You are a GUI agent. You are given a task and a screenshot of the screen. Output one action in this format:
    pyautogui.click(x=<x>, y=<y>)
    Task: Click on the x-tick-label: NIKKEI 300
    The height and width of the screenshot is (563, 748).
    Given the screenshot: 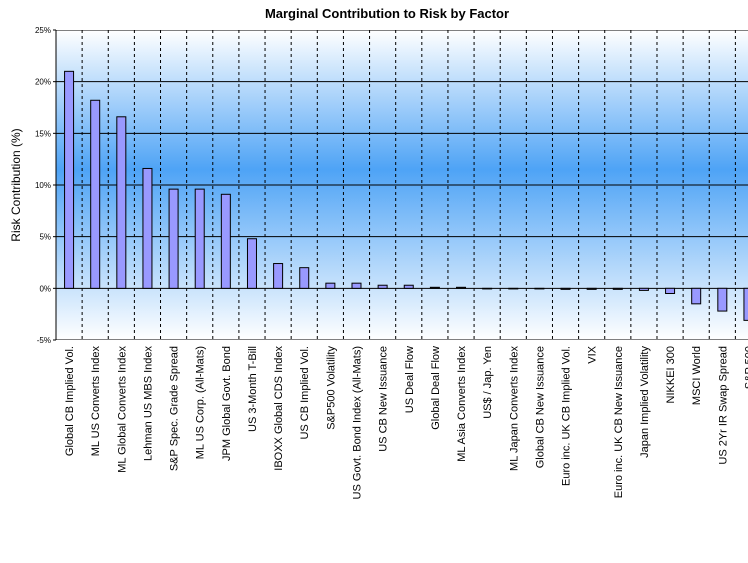 What is the action you would take?
    pyautogui.click(x=671, y=374)
    